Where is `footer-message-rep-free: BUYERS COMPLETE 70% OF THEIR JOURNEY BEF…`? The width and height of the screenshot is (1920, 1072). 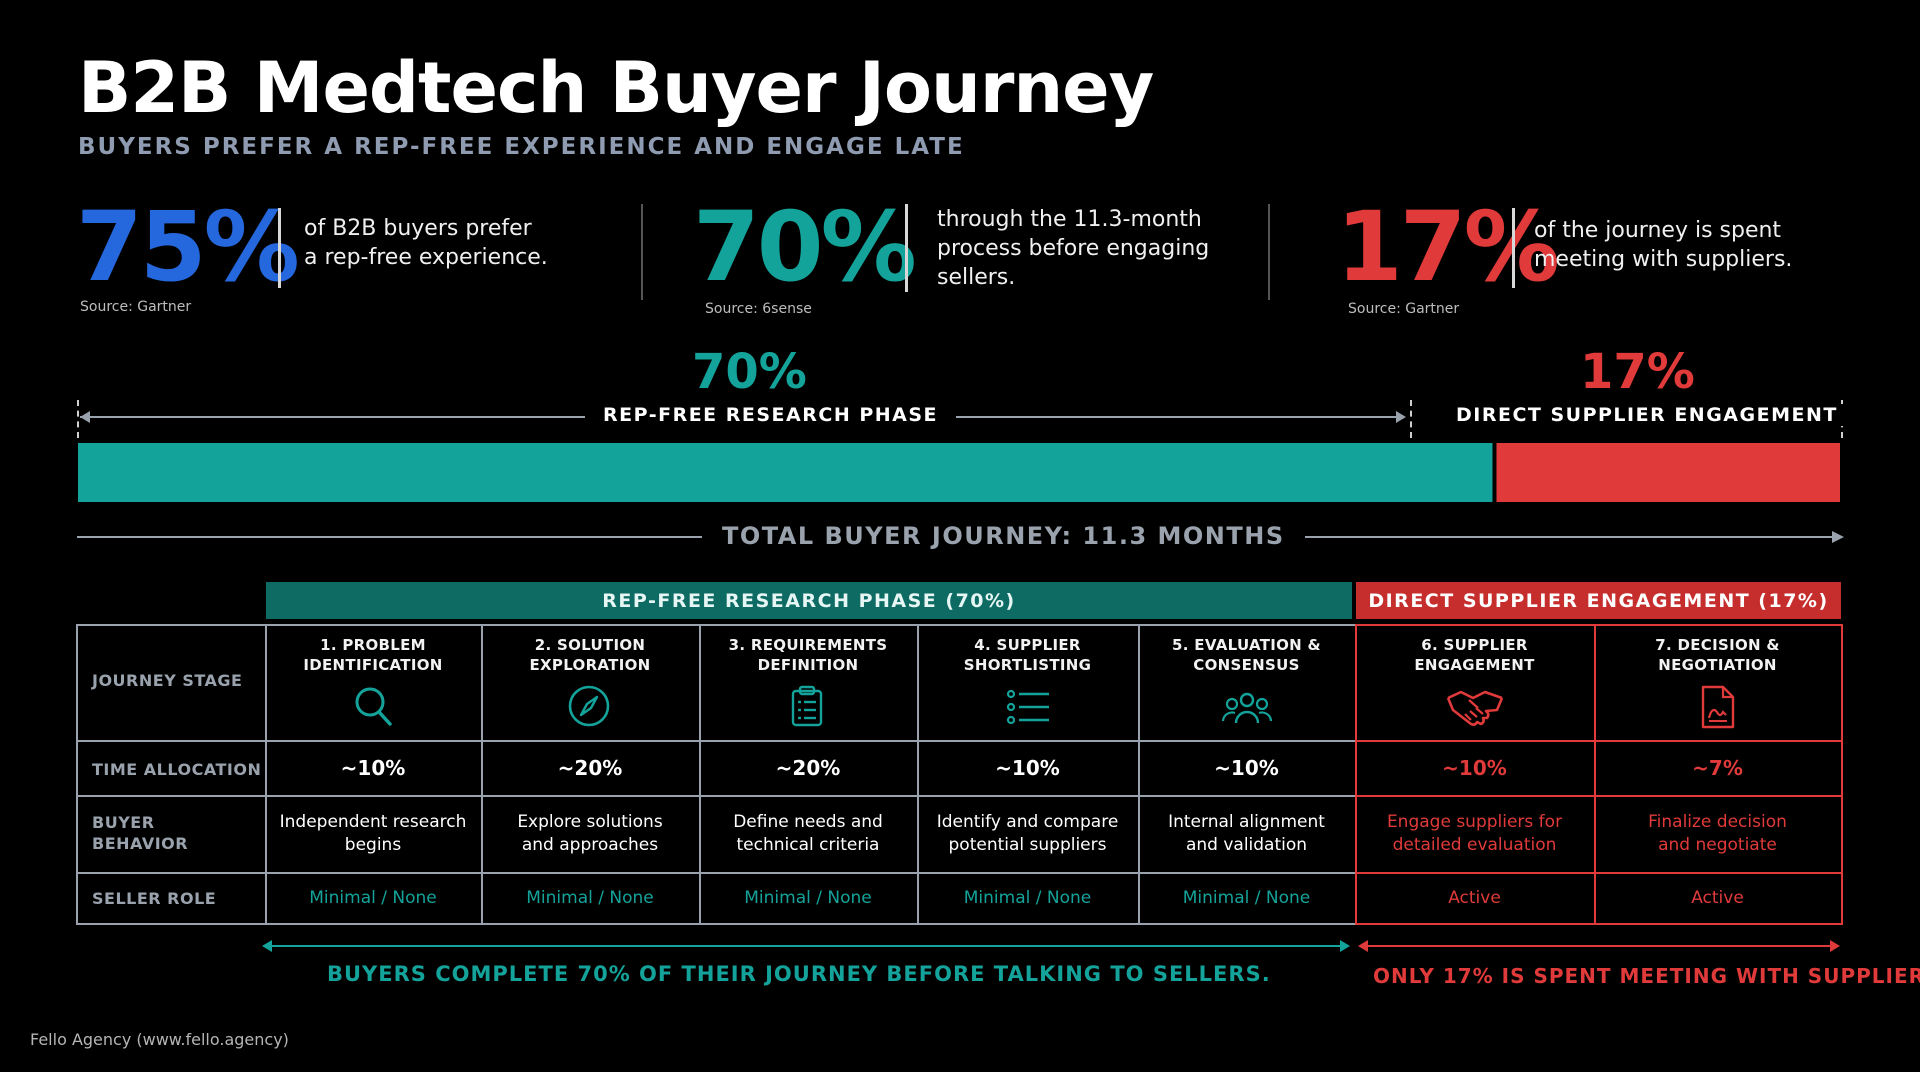
footer-message-rep-free: BUYERS COMPLETE 70% OF THEIR JOURNEY BEF… is located at coordinates (799, 974).